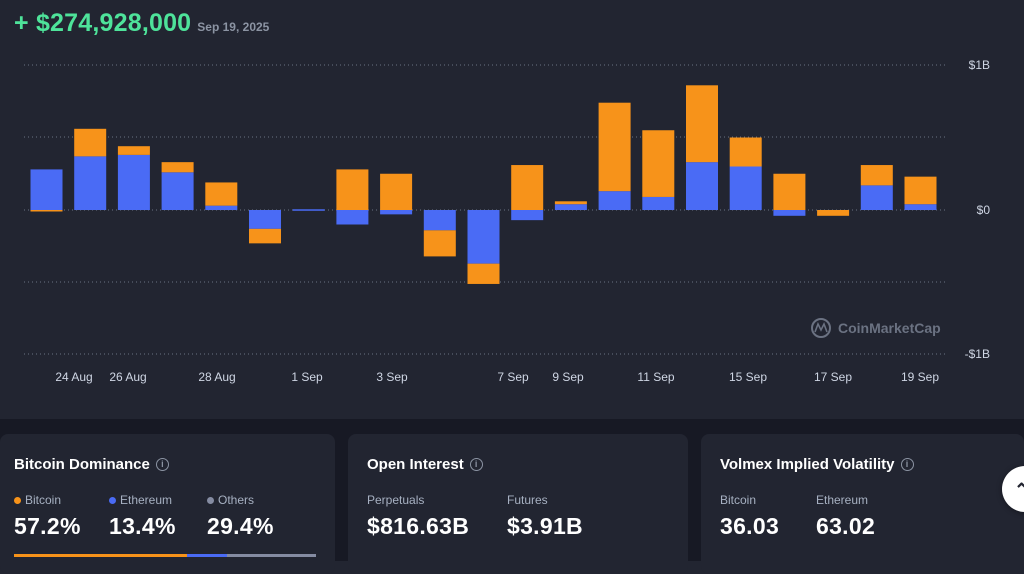 This screenshot has height=574, width=1024. I want to click on metric-vol-bitcoin: Bitcoin 36.03, so click(749, 516).